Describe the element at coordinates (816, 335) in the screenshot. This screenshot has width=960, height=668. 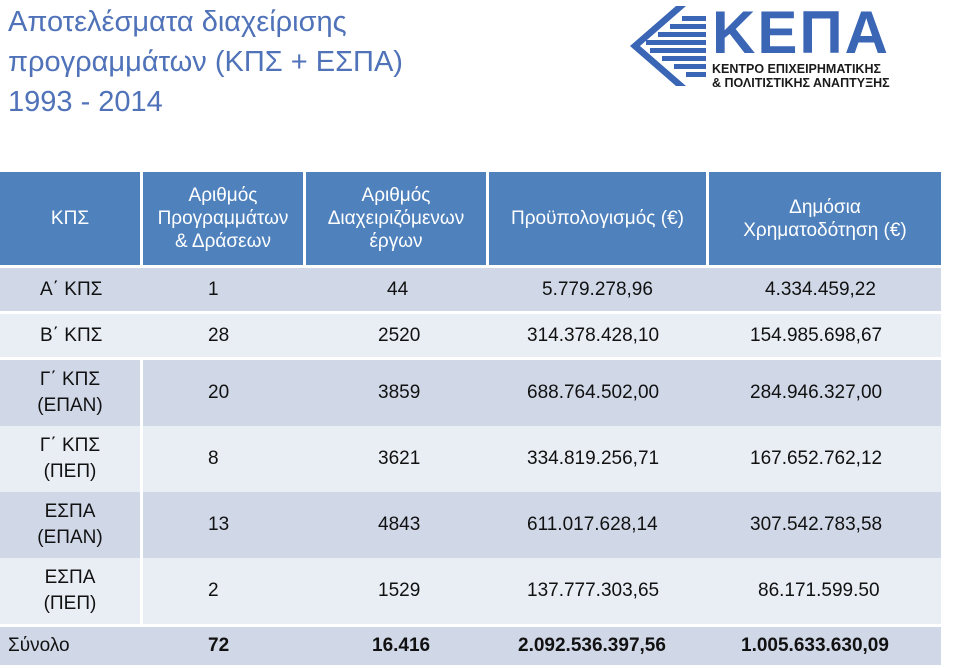
I see `row-public: 154.985.698,67` at that location.